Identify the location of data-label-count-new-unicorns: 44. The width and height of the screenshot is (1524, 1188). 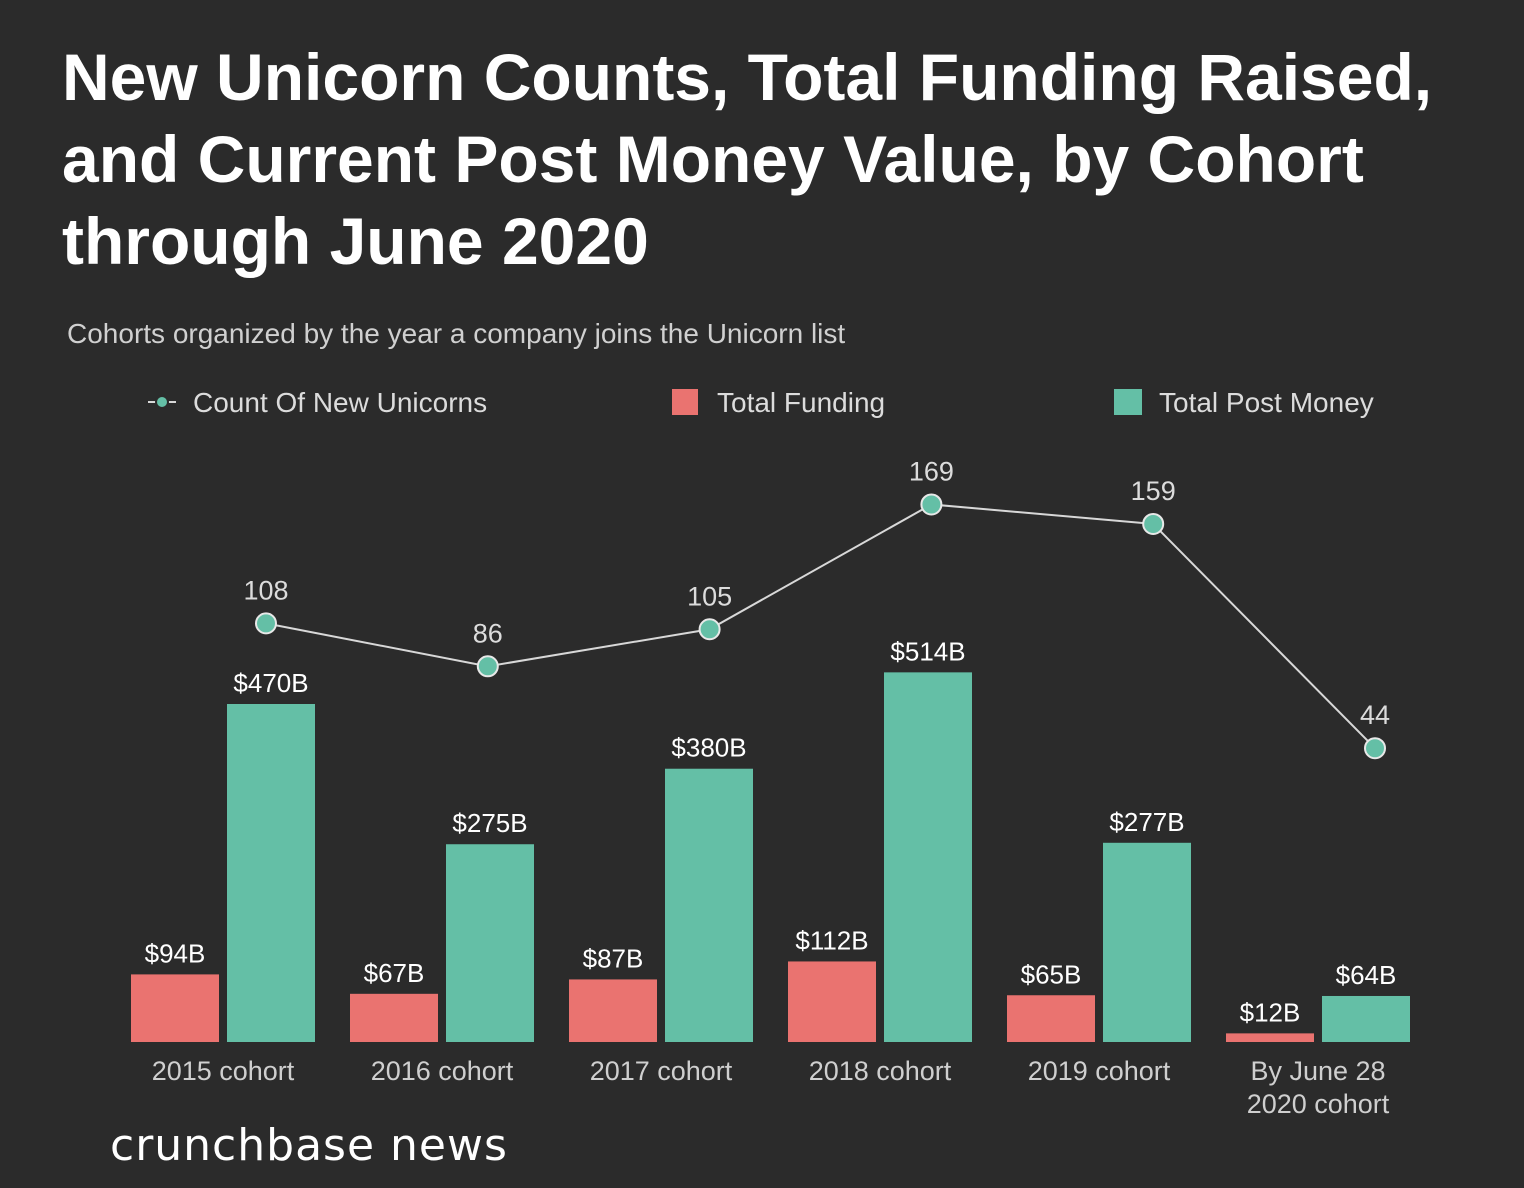
(1375, 715).